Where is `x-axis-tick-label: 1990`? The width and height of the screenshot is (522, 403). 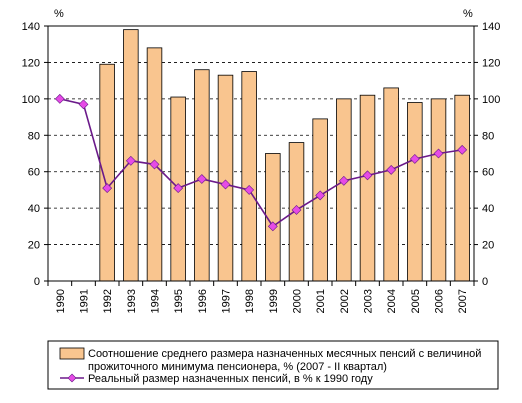 x-axis-tick-label: 1990 is located at coordinates (61, 301).